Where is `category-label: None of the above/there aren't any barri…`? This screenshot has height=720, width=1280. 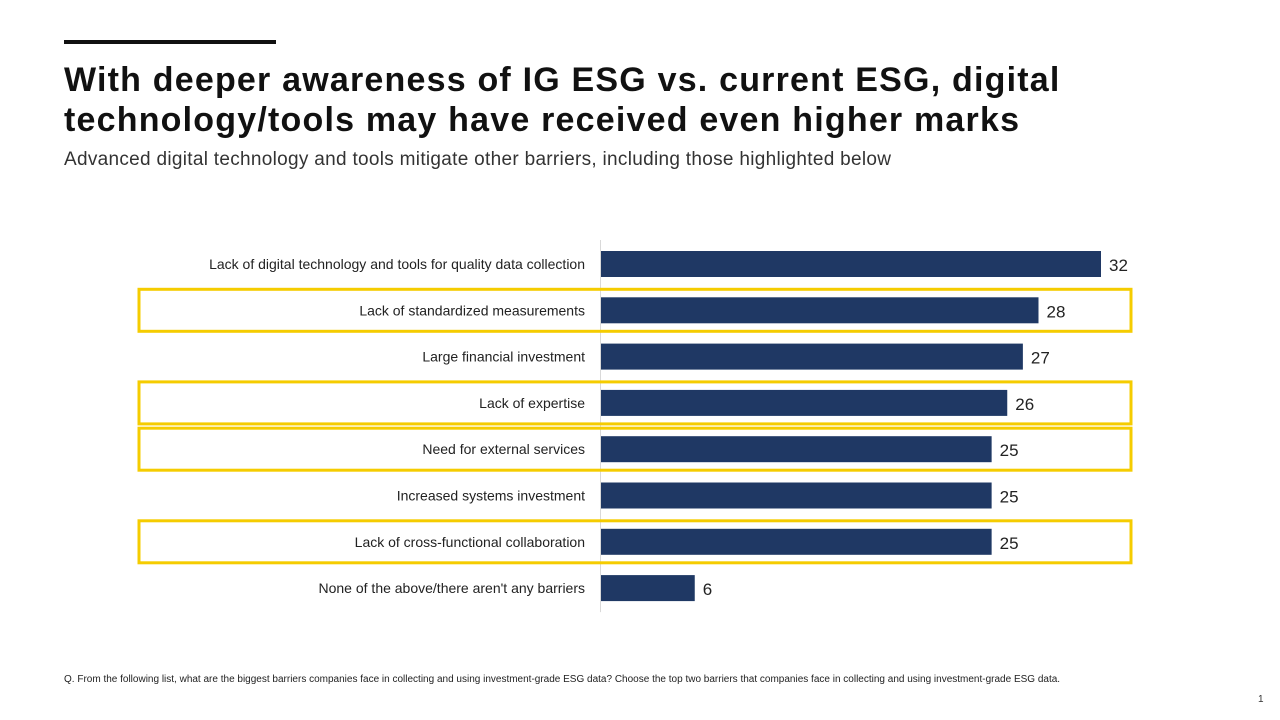
category-label: None of the above/there aren't any barri… is located at coordinates (452, 588).